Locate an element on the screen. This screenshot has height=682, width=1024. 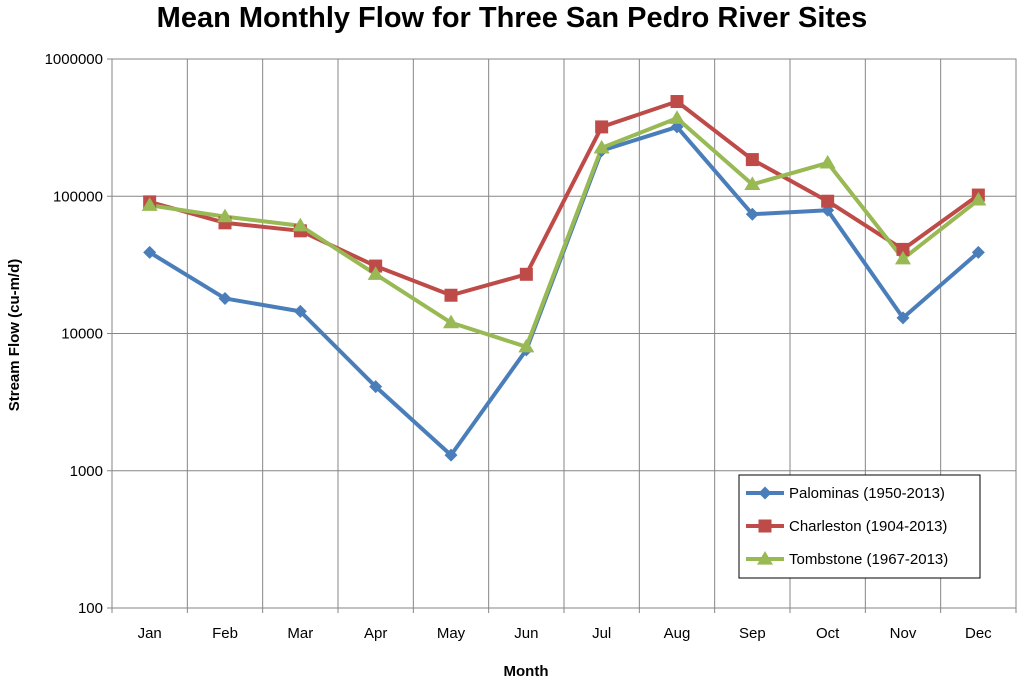
x-tick-label: Jan is located at coordinates (150, 633).